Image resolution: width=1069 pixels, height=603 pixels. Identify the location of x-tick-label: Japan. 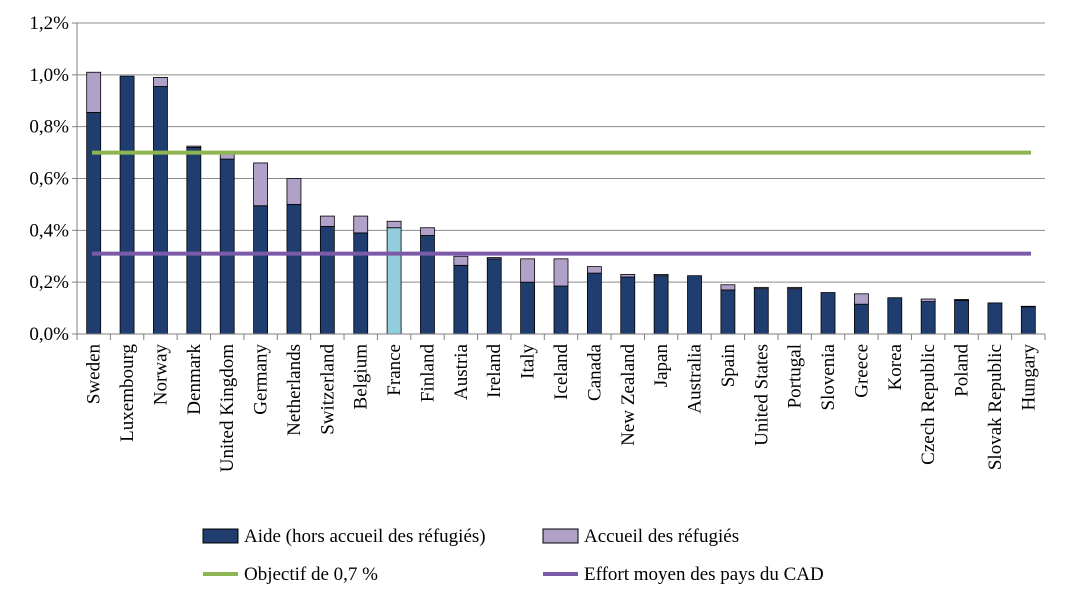
(661, 366).